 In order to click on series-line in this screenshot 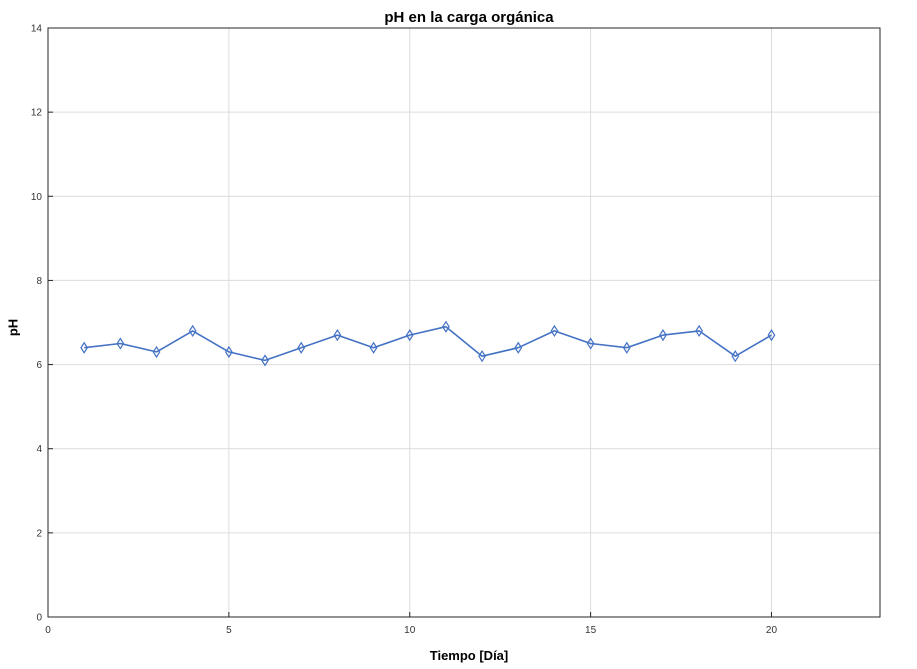, I will do `click(428, 343)`.